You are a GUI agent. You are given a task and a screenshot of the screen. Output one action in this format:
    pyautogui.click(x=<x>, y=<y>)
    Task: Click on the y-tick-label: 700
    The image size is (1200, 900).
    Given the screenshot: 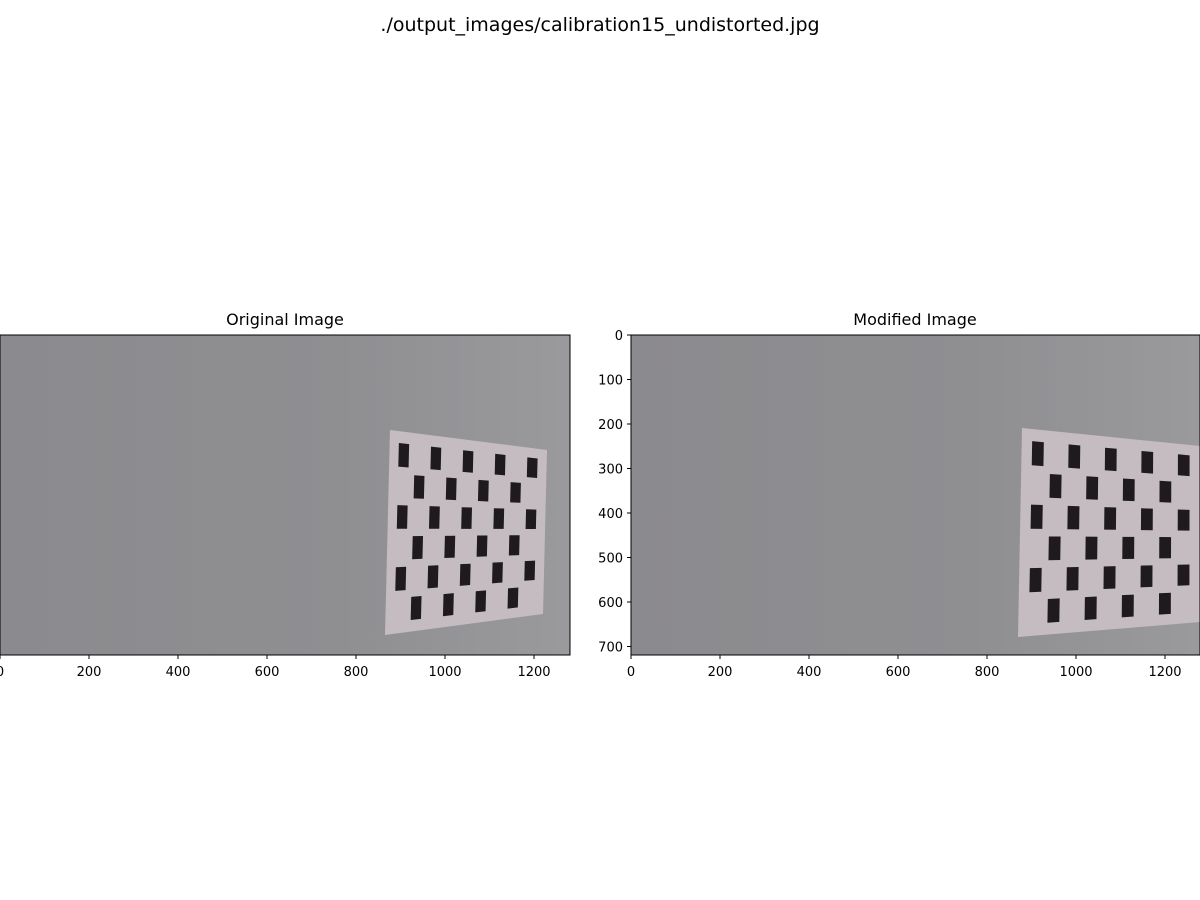 What is the action you would take?
    pyautogui.click(x=610, y=648)
    